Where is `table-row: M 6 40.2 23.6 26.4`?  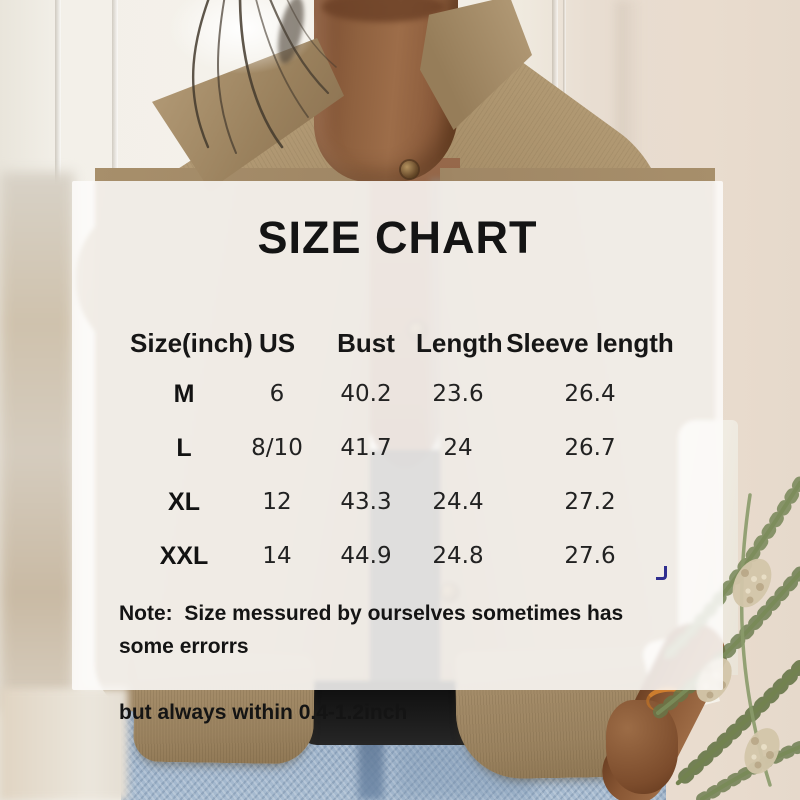 table-row: M 6 40.2 23.6 26.4 is located at coordinates (397, 394).